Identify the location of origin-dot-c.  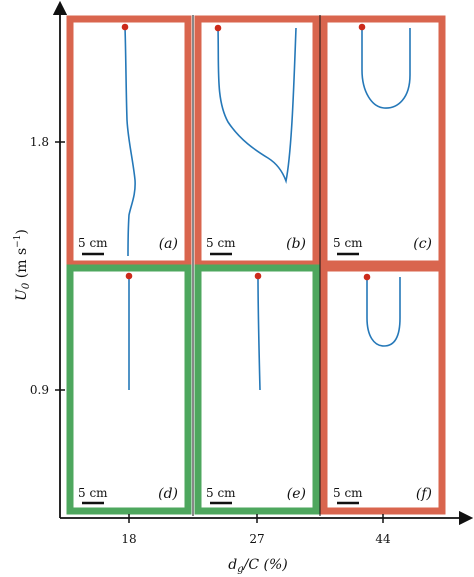
(362, 27).